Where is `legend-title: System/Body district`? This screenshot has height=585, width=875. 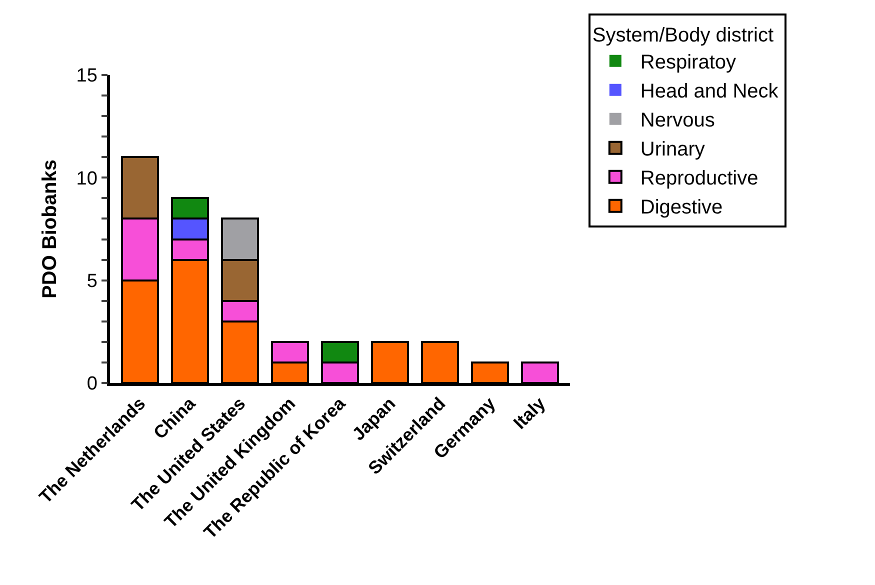
legend-title: System/Body district is located at coordinates (683, 35).